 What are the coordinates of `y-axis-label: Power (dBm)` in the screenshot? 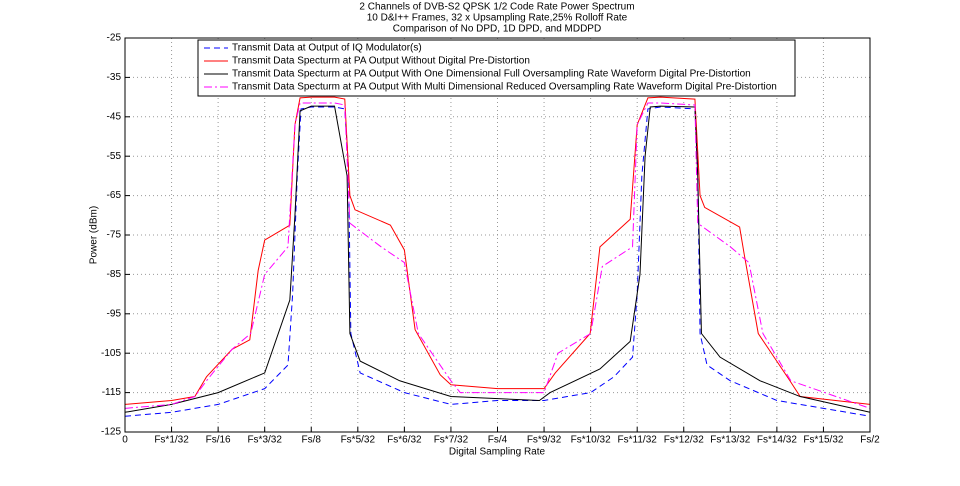 It's located at (94, 235).